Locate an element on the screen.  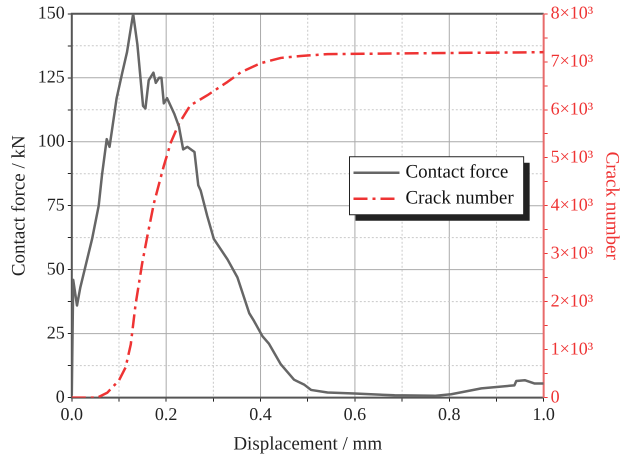
x-tick-label: 0.8 is located at coordinates (449, 414).